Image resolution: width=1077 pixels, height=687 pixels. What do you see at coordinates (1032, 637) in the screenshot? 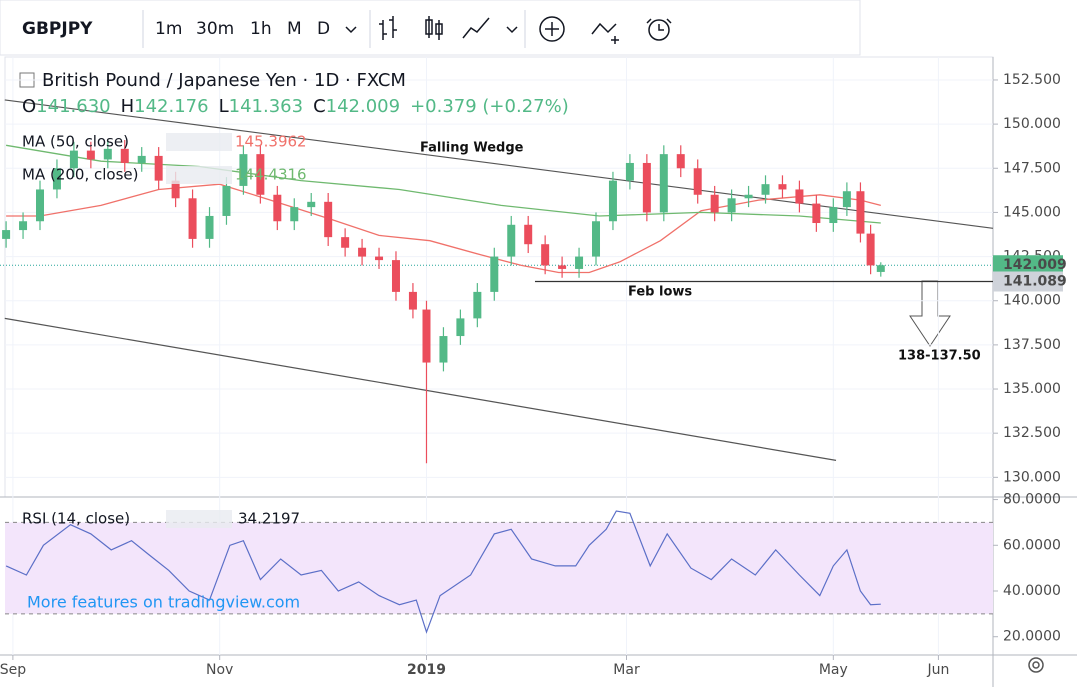
I see `y-tick-label: 20.0000` at bounding box center [1032, 637].